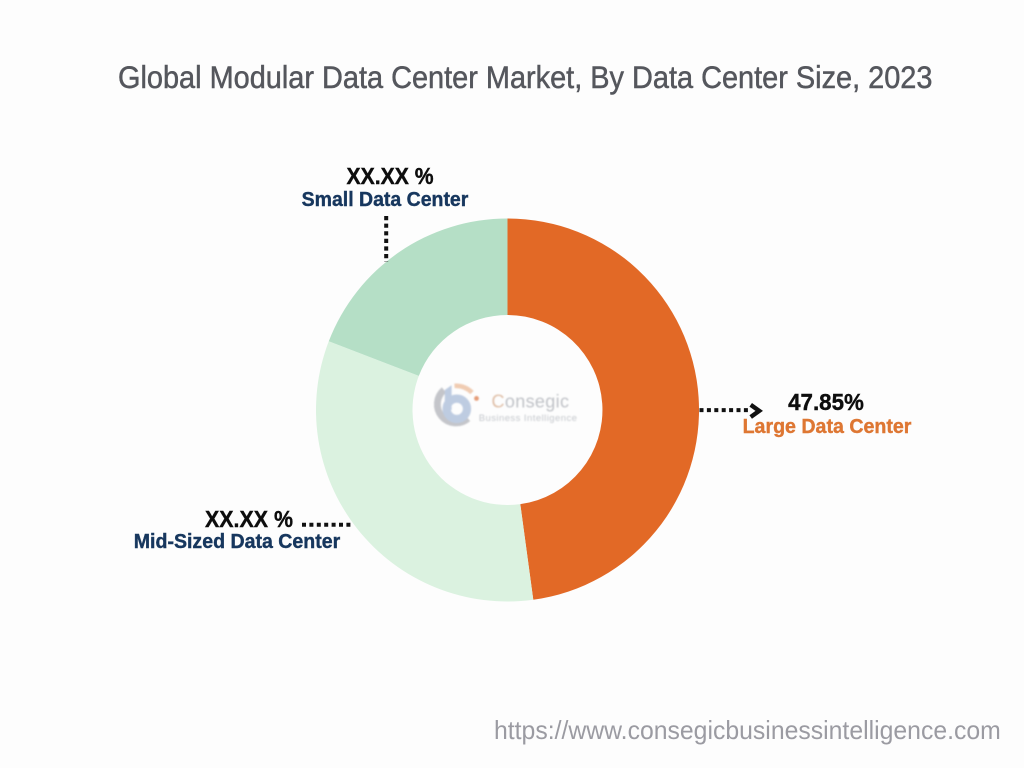  I want to click on svg-text: Business Intelligence, so click(528, 418).